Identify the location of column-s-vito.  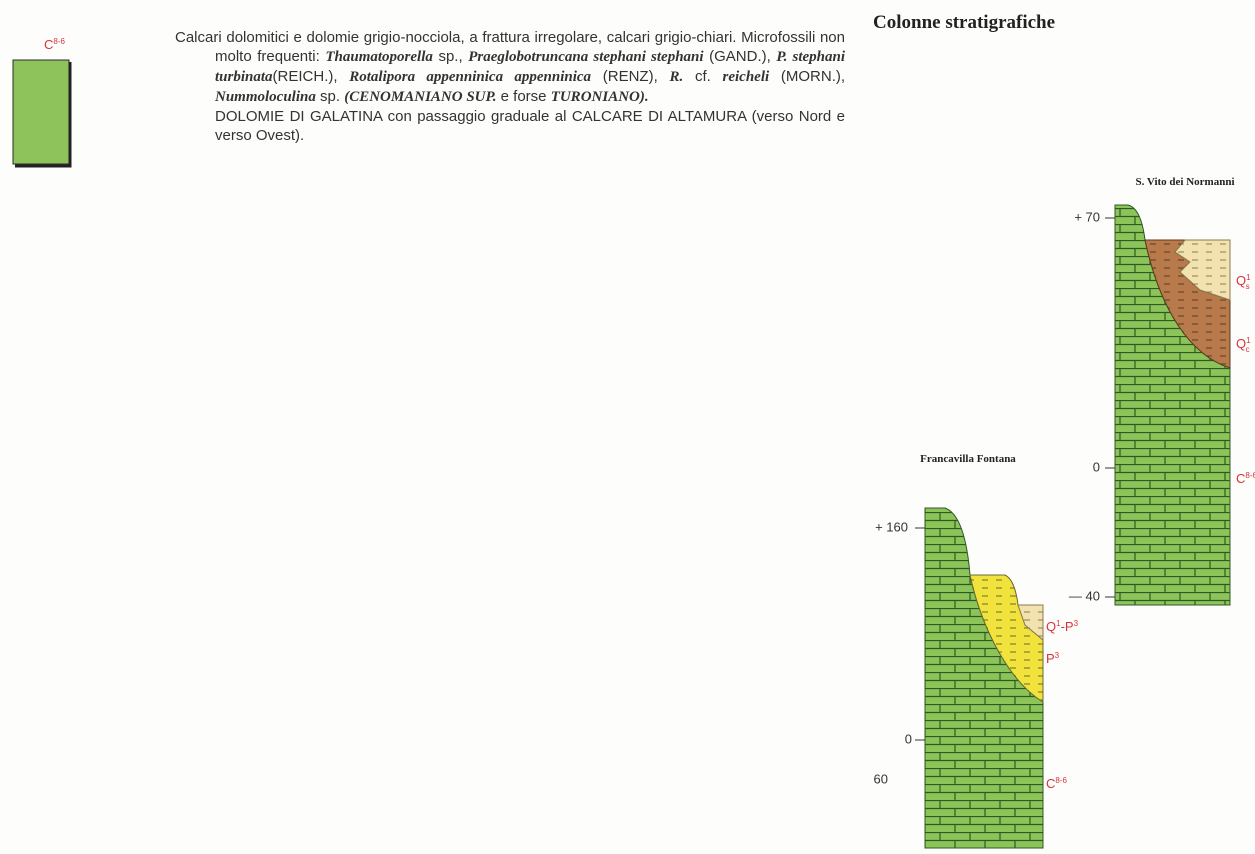
(1168, 405).